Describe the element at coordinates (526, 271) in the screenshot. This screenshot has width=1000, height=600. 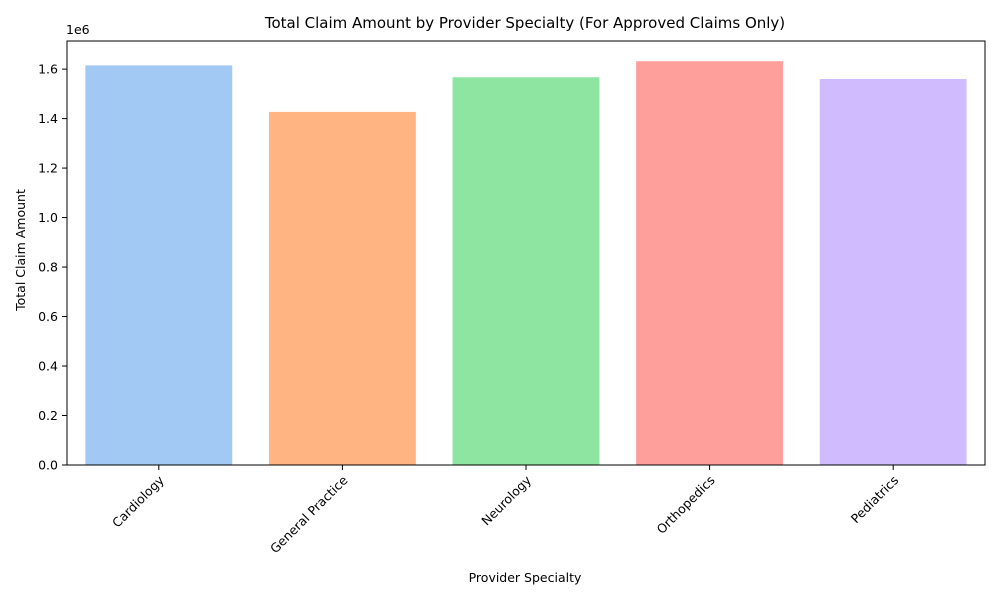
I see `bar-neurology` at that location.